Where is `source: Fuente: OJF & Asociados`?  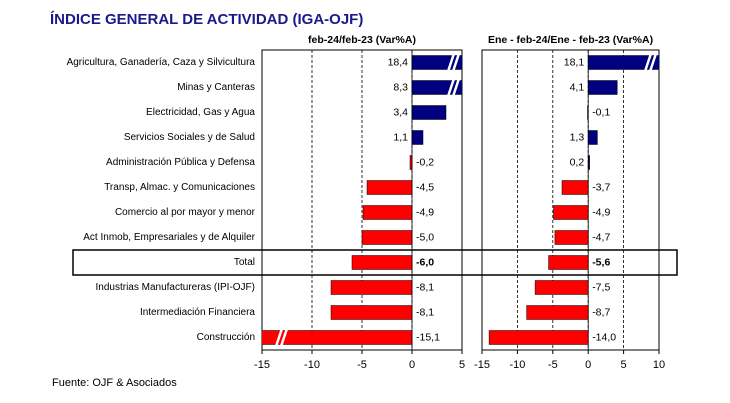 source: Fuente: OJF & Asociados is located at coordinates (114, 383).